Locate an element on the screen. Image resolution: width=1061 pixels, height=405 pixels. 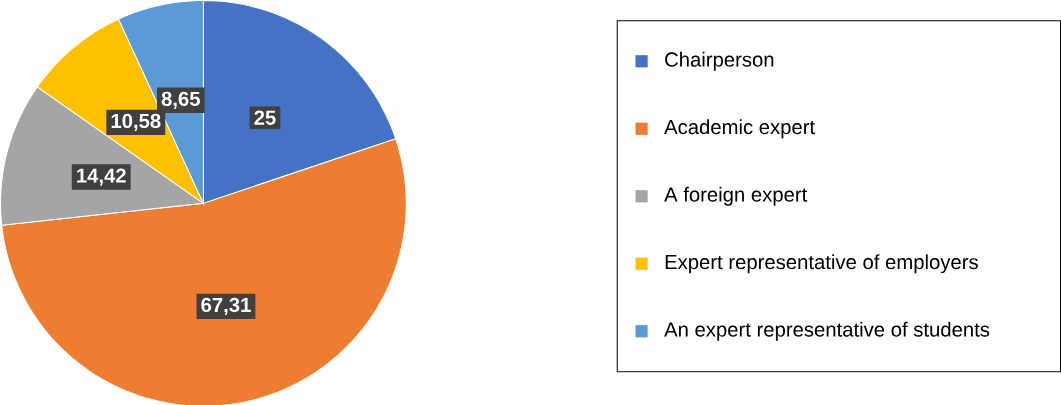
data-label: 67,31 is located at coordinates (226, 306).